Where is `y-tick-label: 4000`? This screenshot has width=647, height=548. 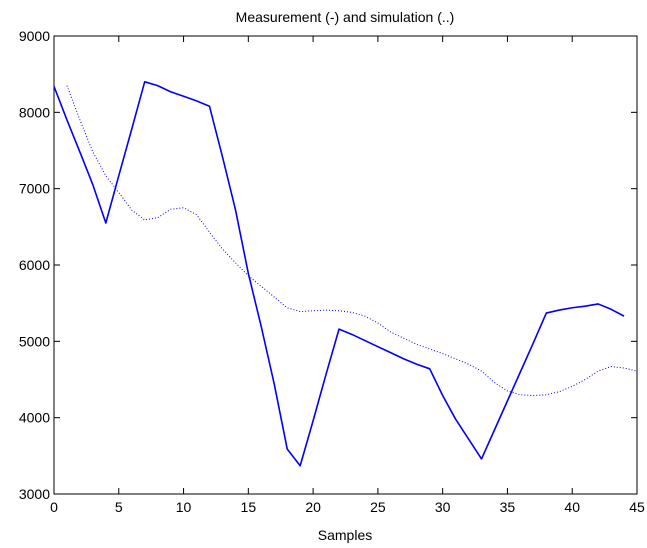
y-tick-label: 4000 is located at coordinates (34, 418).